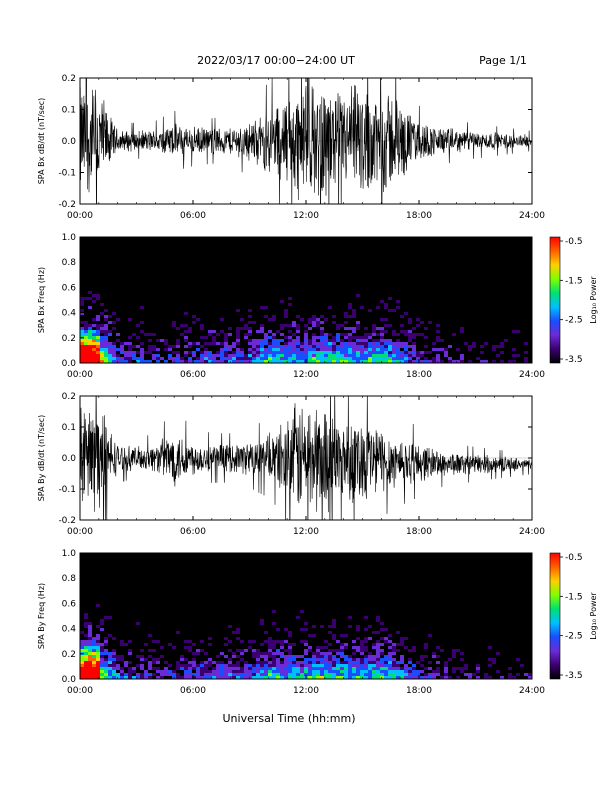 Image resolution: width=612 pixels, height=792 pixels. Describe the element at coordinates (69, 604) in the screenshot. I see `y-tick-label: 0.6` at that location.